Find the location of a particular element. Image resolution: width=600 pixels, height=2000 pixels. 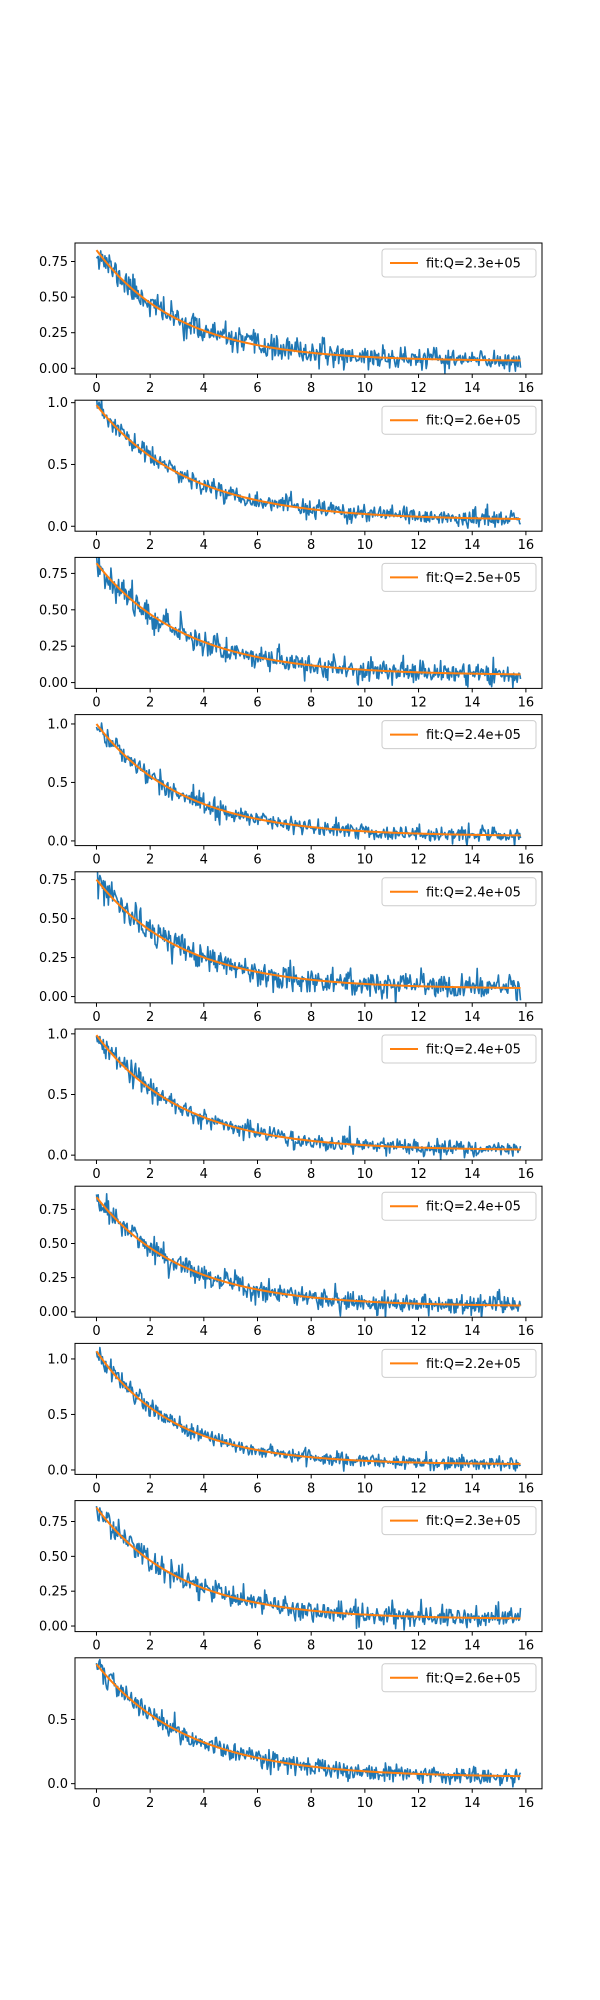

legend-label: fit:Q=2.5e+05 is located at coordinates (473, 578).